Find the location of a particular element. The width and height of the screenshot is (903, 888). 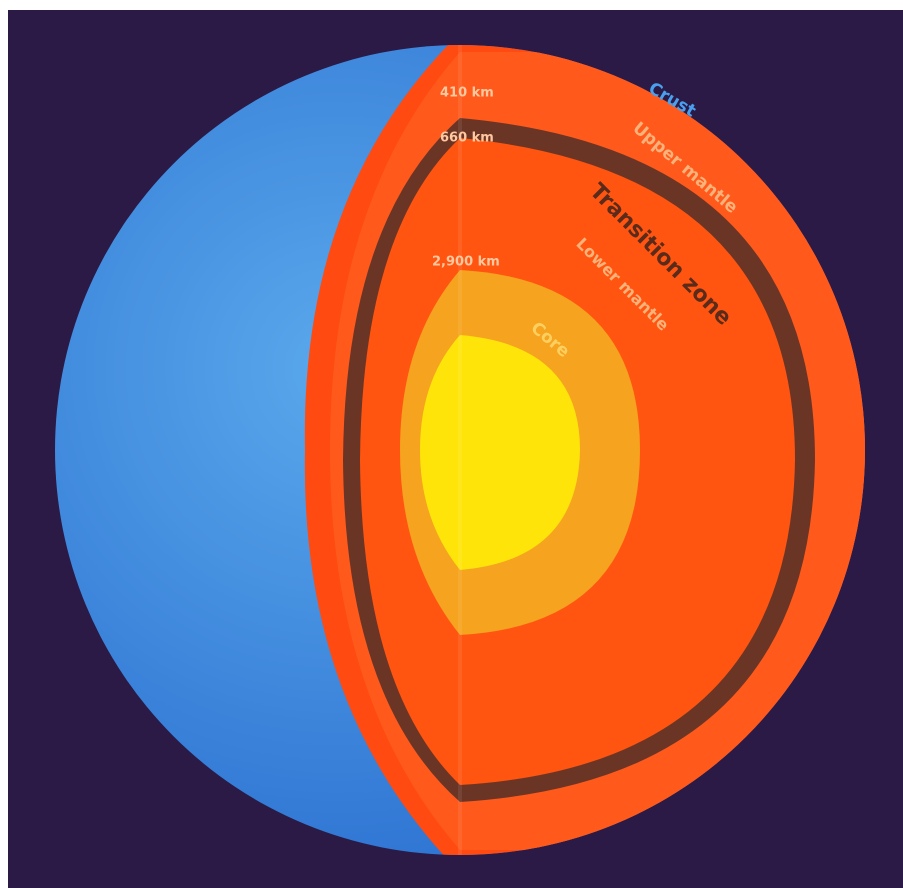

inner-core is located at coordinates (500, 452).